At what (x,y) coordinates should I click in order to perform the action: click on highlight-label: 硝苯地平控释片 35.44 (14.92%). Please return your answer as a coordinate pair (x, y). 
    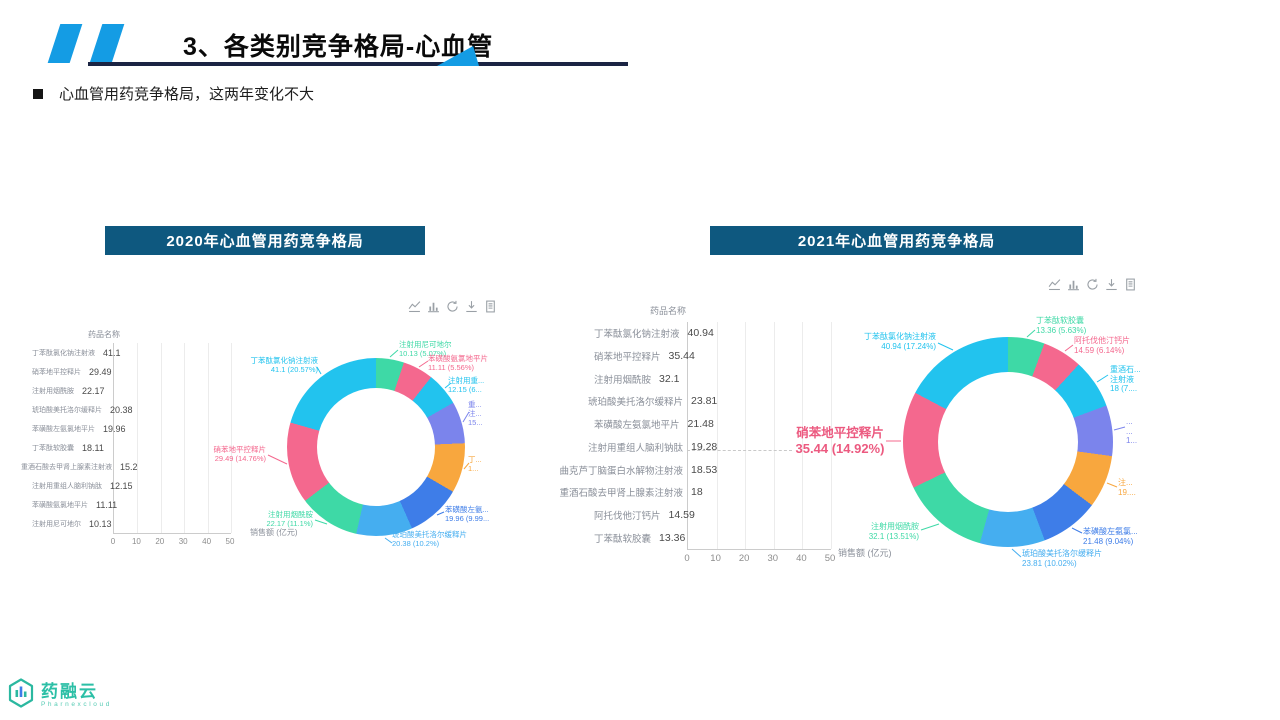
    Looking at the image, I should click on (840, 441).